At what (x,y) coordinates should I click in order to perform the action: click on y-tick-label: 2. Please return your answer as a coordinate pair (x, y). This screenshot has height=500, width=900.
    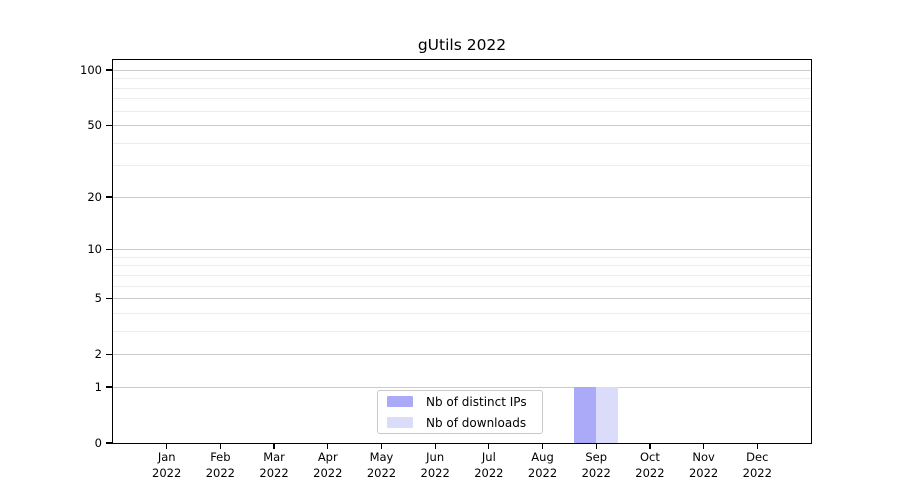
    Looking at the image, I should click on (98, 354).